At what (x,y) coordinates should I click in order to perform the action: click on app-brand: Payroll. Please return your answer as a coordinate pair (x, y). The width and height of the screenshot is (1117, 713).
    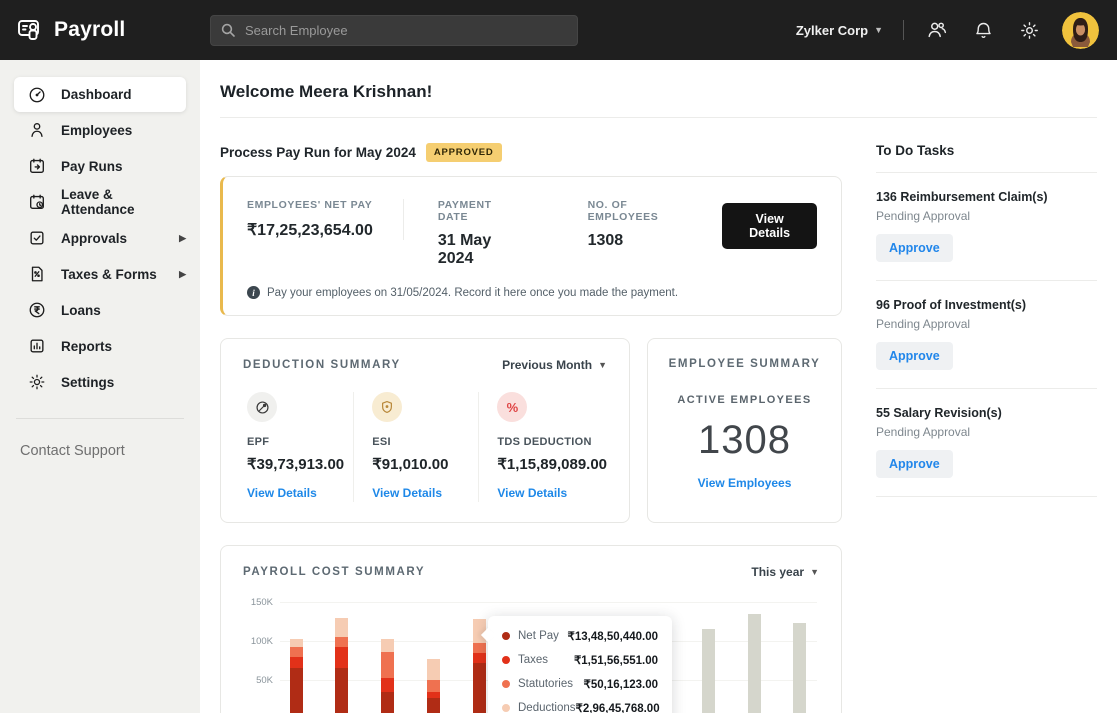
    Looking at the image, I should click on (105, 30).